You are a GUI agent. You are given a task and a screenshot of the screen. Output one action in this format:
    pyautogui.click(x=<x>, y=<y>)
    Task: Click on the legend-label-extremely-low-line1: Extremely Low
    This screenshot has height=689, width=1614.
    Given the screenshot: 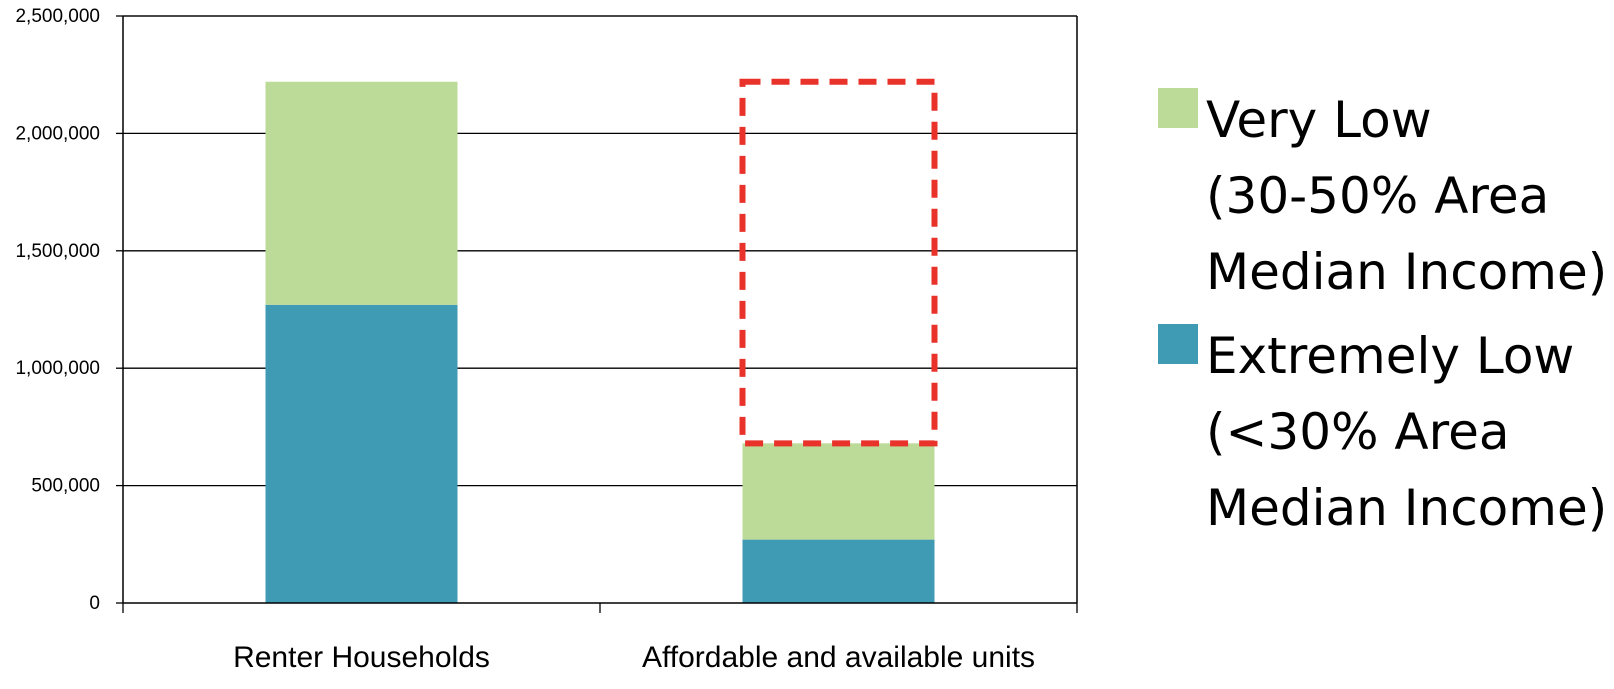 What is the action you would take?
    pyautogui.click(x=1390, y=356)
    